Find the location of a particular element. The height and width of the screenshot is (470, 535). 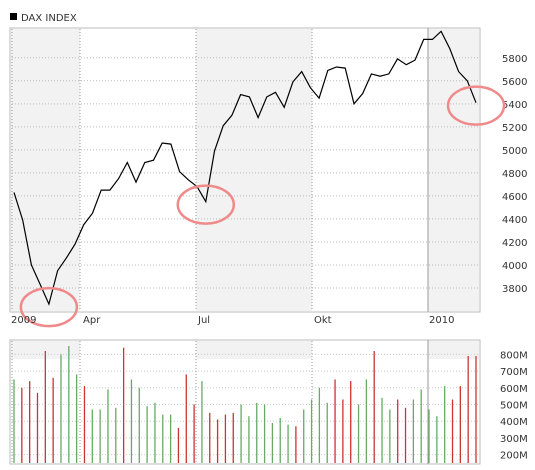

x-tick-label: Apr is located at coordinates (92, 320).